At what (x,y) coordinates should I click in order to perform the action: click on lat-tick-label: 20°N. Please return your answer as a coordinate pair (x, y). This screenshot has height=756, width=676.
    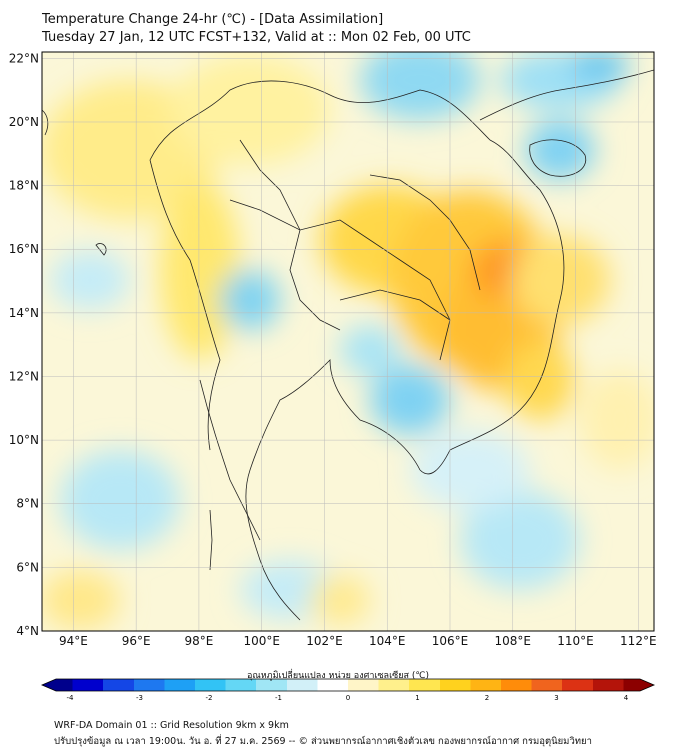
    Looking at the image, I should click on (24, 122).